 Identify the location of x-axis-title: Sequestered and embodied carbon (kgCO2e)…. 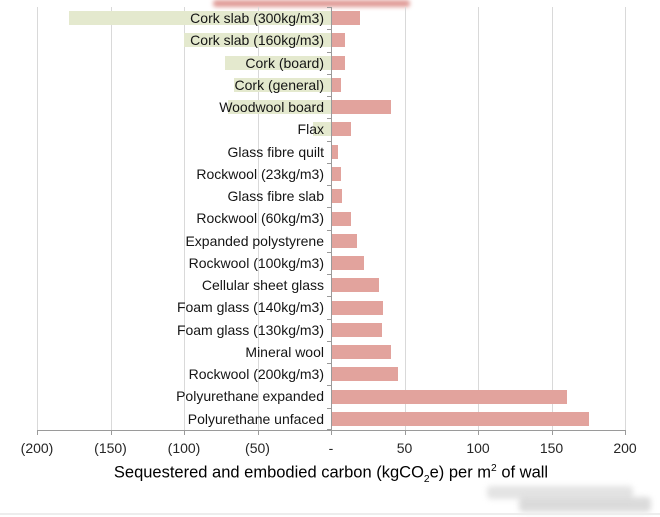
(331, 474).